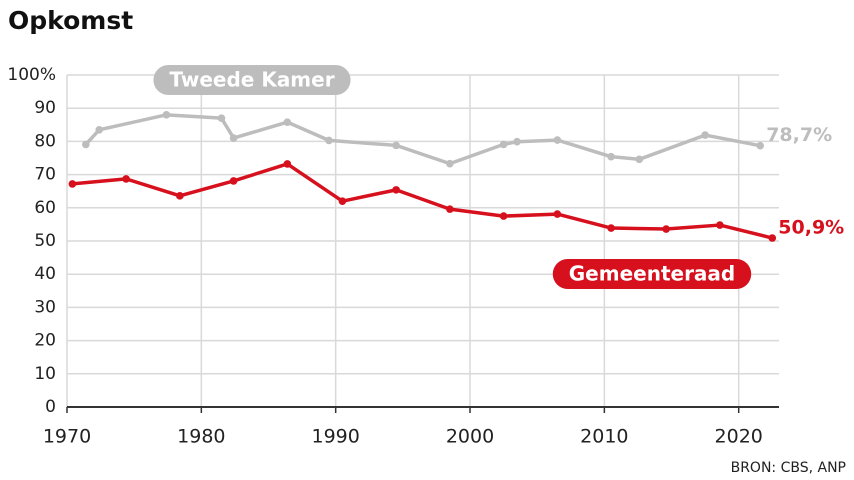  What do you see at coordinates (70, 20) in the screenshot?
I see `chart-title: Opkomst` at bounding box center [70, 20].